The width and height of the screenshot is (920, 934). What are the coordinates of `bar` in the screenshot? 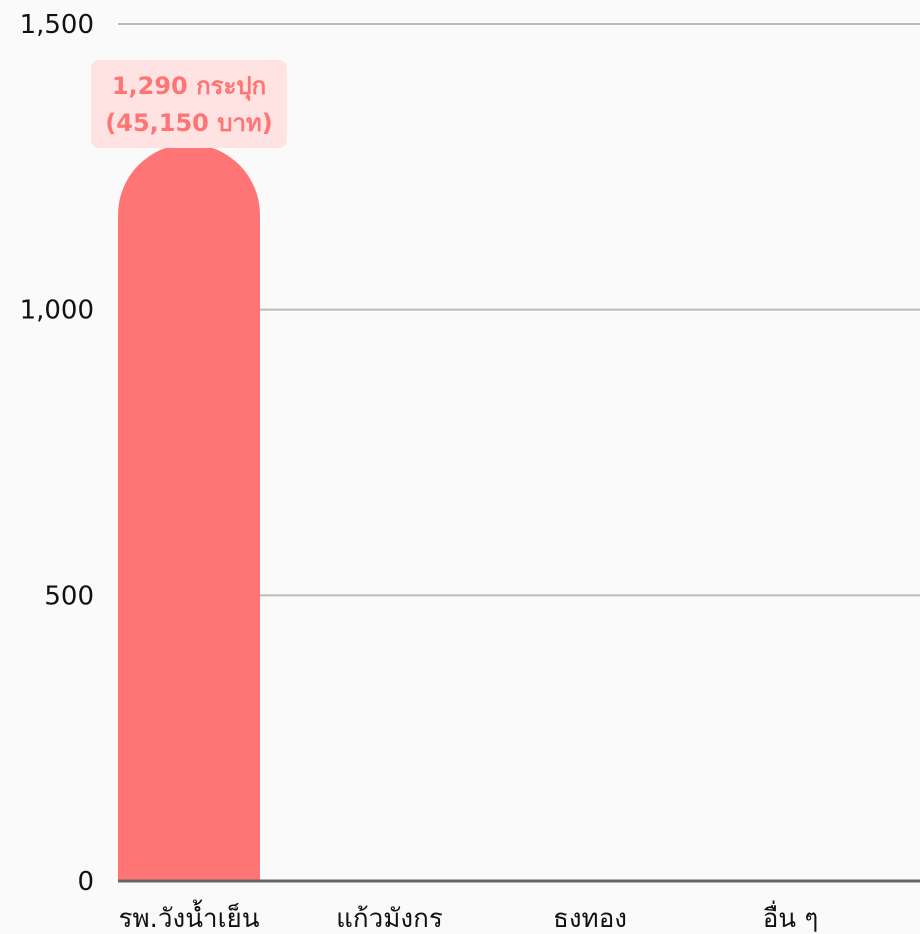 It's located at (189, 512).